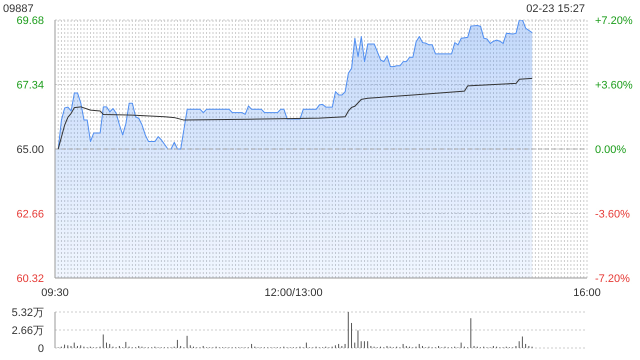 Image resolution: width=640 pixels, height=360 pixels. What do you see at coordinates (30, 21) in the screenshot?
I see `y-tick-label: 69.68` at bounding box center [30, 21].